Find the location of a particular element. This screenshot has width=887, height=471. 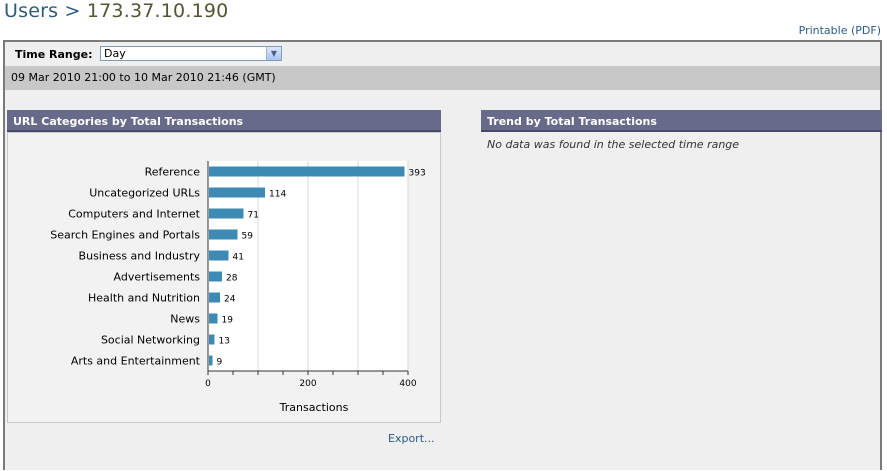

x-tick-label: 0 is located at coordinates (208, 384).